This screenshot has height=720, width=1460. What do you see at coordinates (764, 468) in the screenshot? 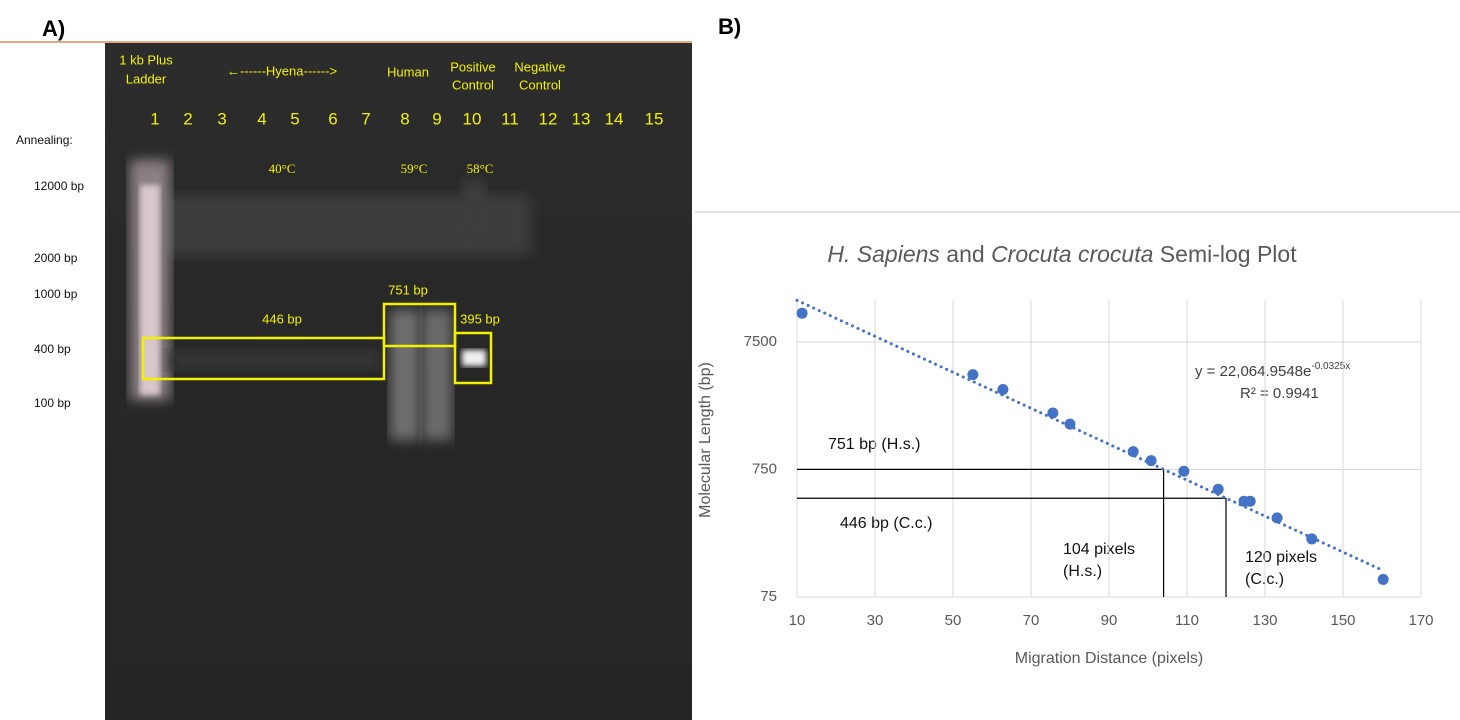
I see `y-tick-label: 750` at bounding box center [764, 468].